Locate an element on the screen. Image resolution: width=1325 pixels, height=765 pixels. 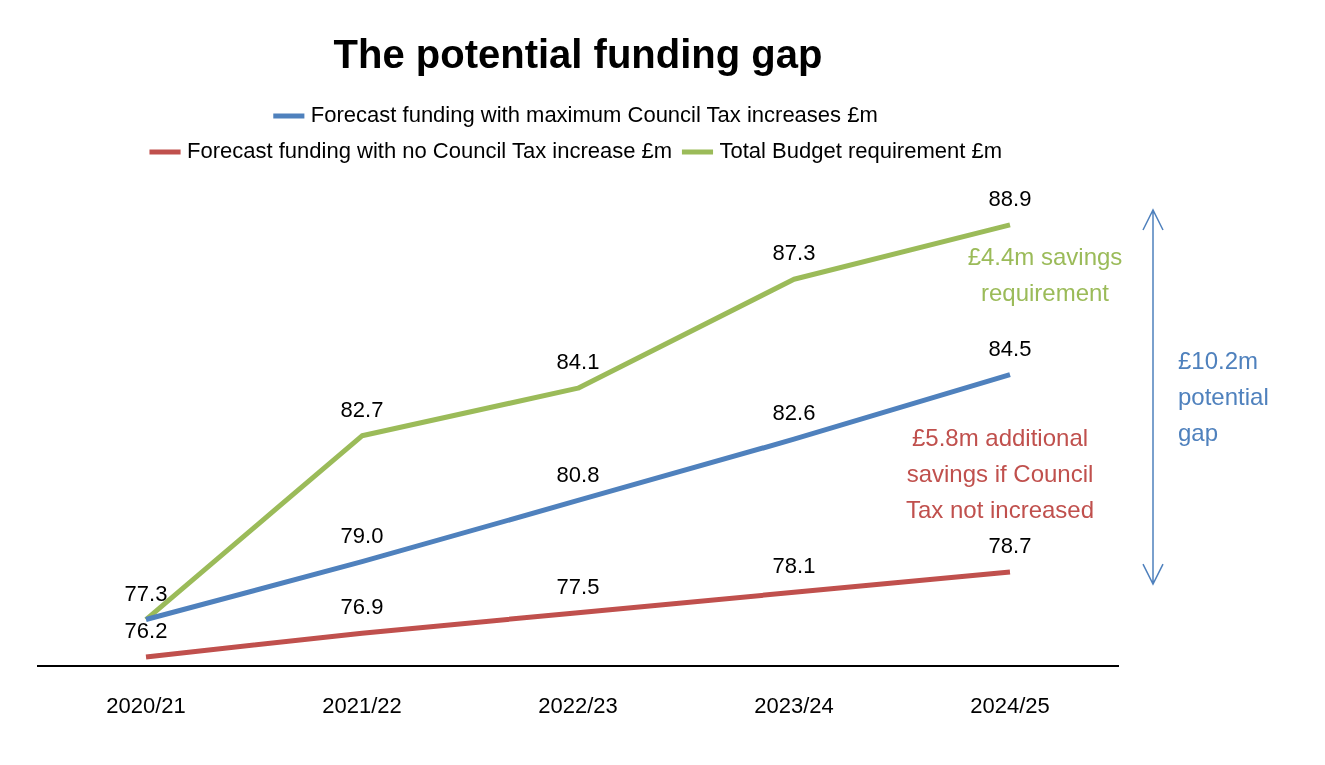
legend-label: Total Budget requirement £m is located at coordinates (860, 151).